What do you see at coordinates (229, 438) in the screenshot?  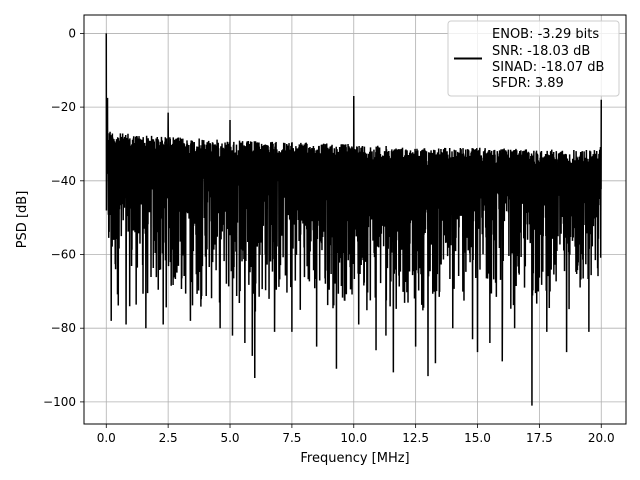 I see `x-tick-label: 5.0` at bounding box center [229, 438].